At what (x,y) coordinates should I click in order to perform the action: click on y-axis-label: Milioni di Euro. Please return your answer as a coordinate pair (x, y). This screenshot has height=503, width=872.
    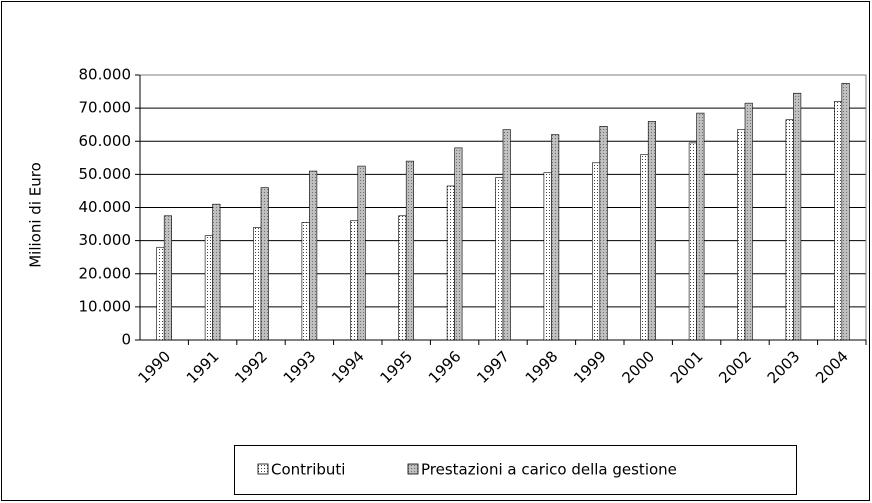
    Looking at the image, I should click on (36, 215).